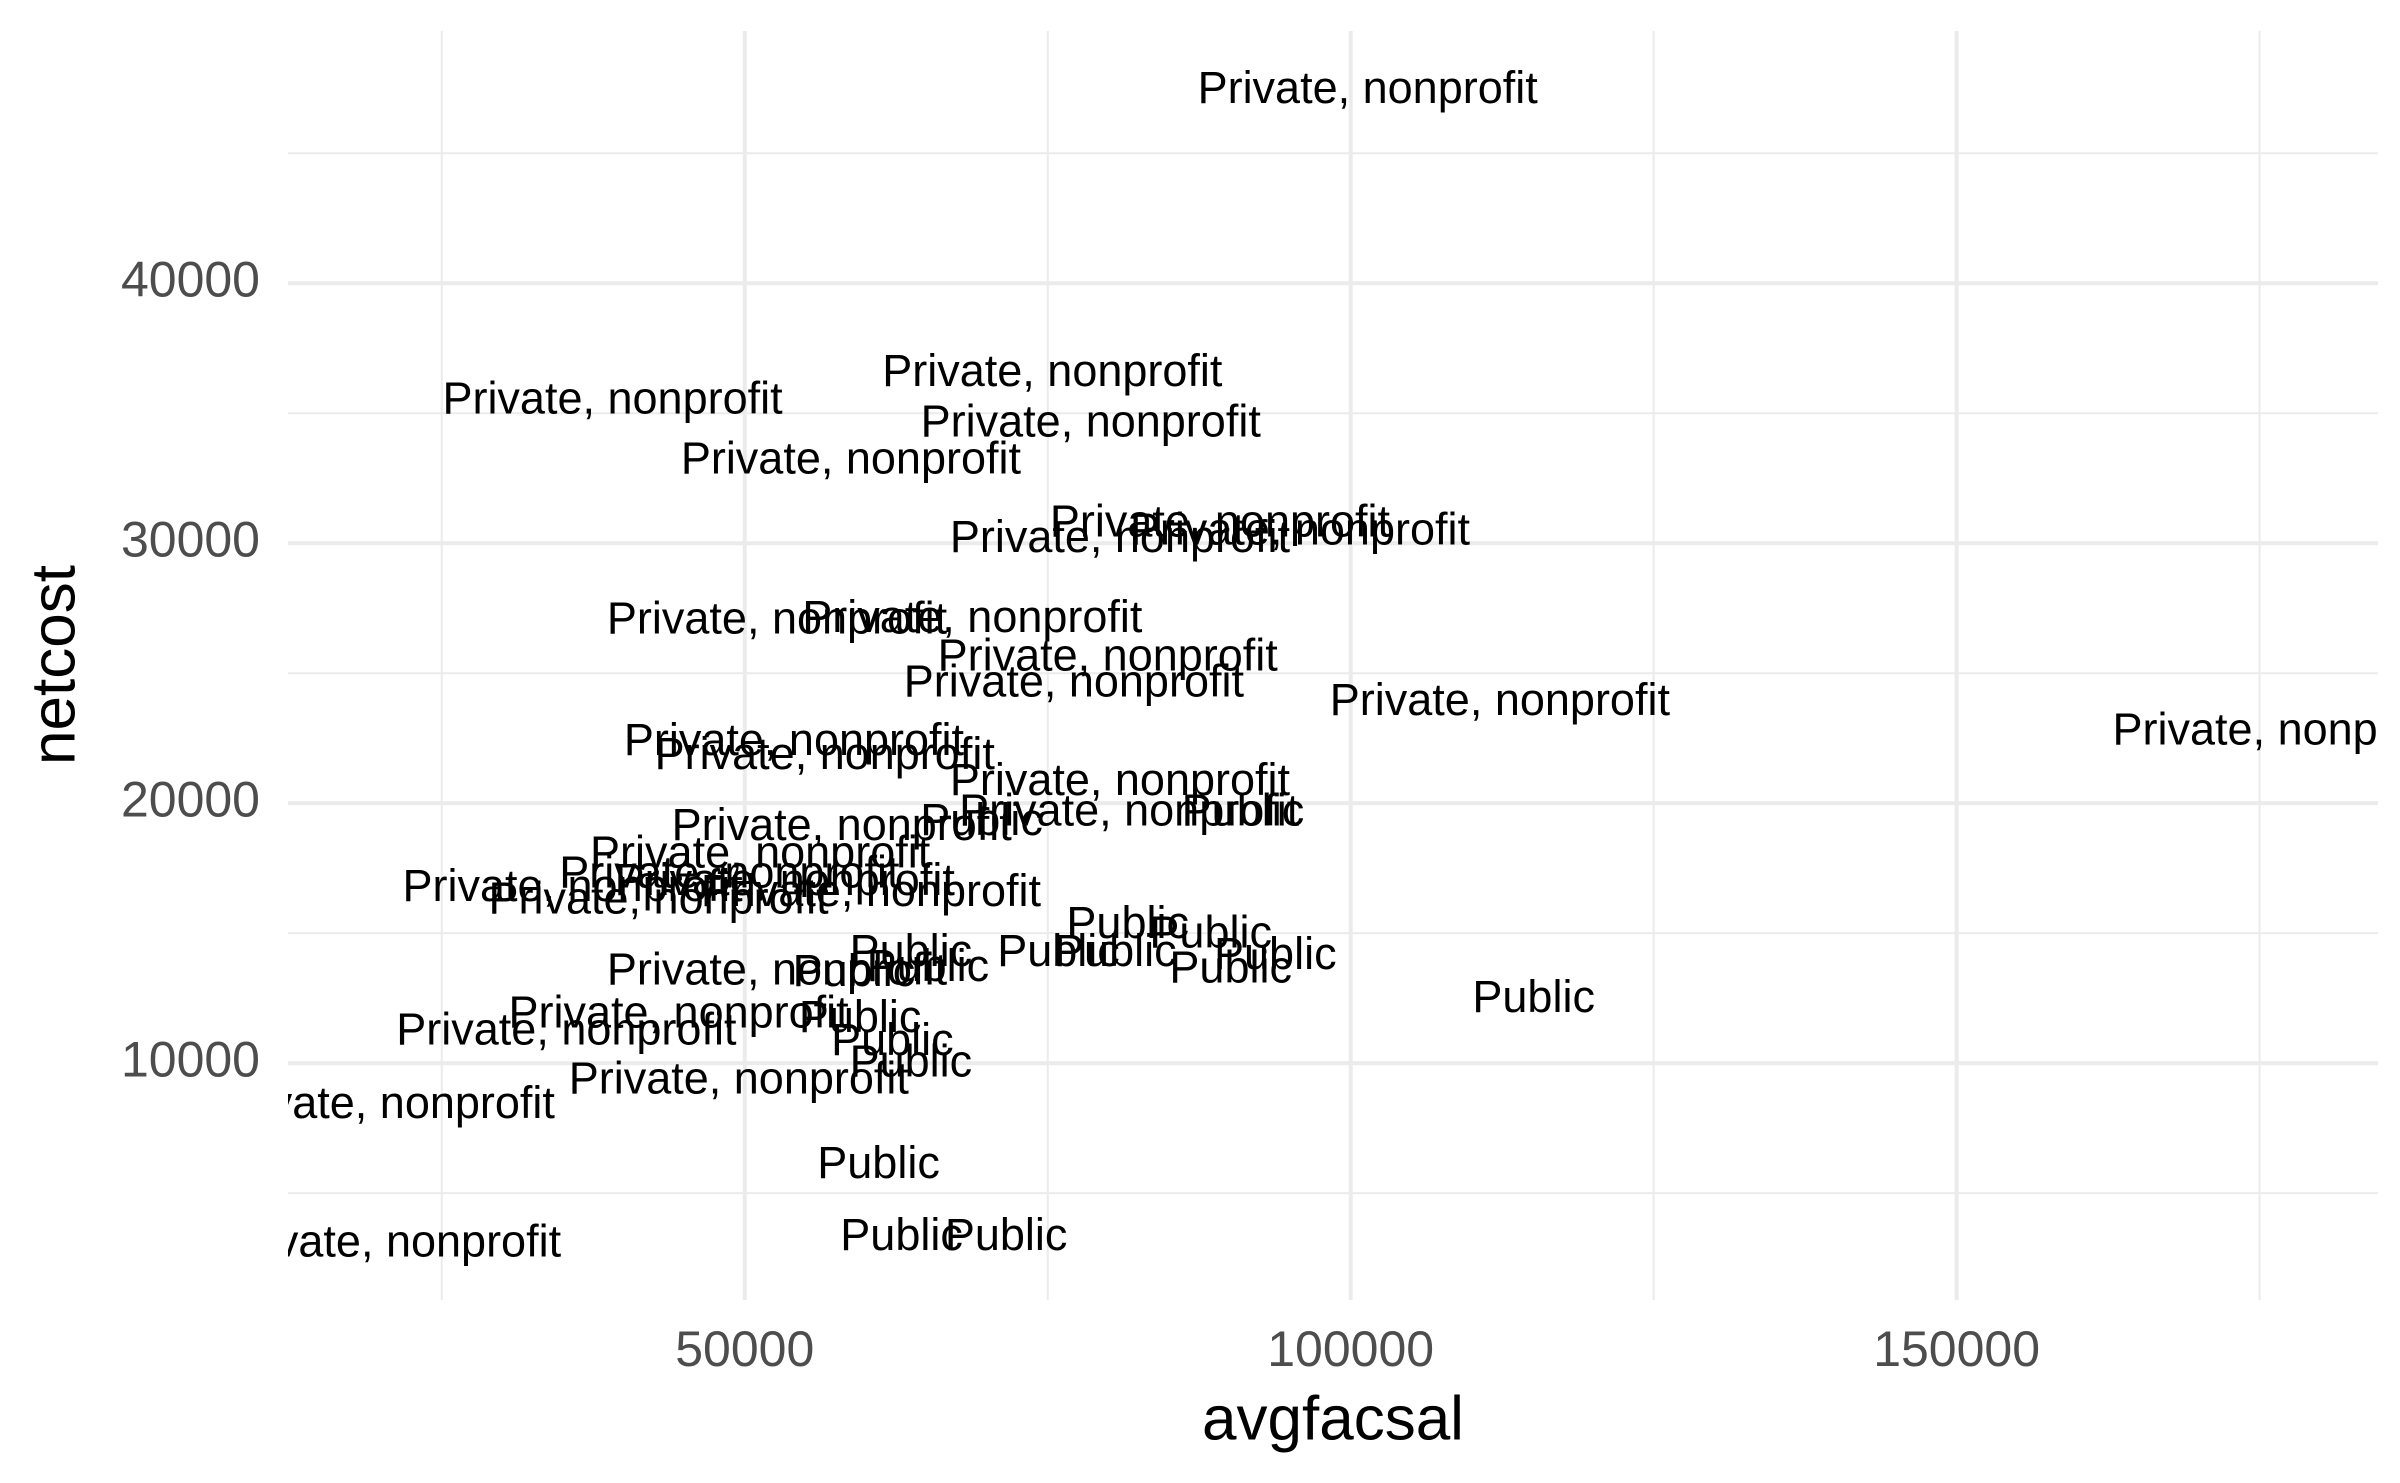 This screenshot has width=2400, height=1483. Describe the element at coordinates (1333, 1418) in the screenshot. I see `x-axis-title: avgfacsal` at that location.